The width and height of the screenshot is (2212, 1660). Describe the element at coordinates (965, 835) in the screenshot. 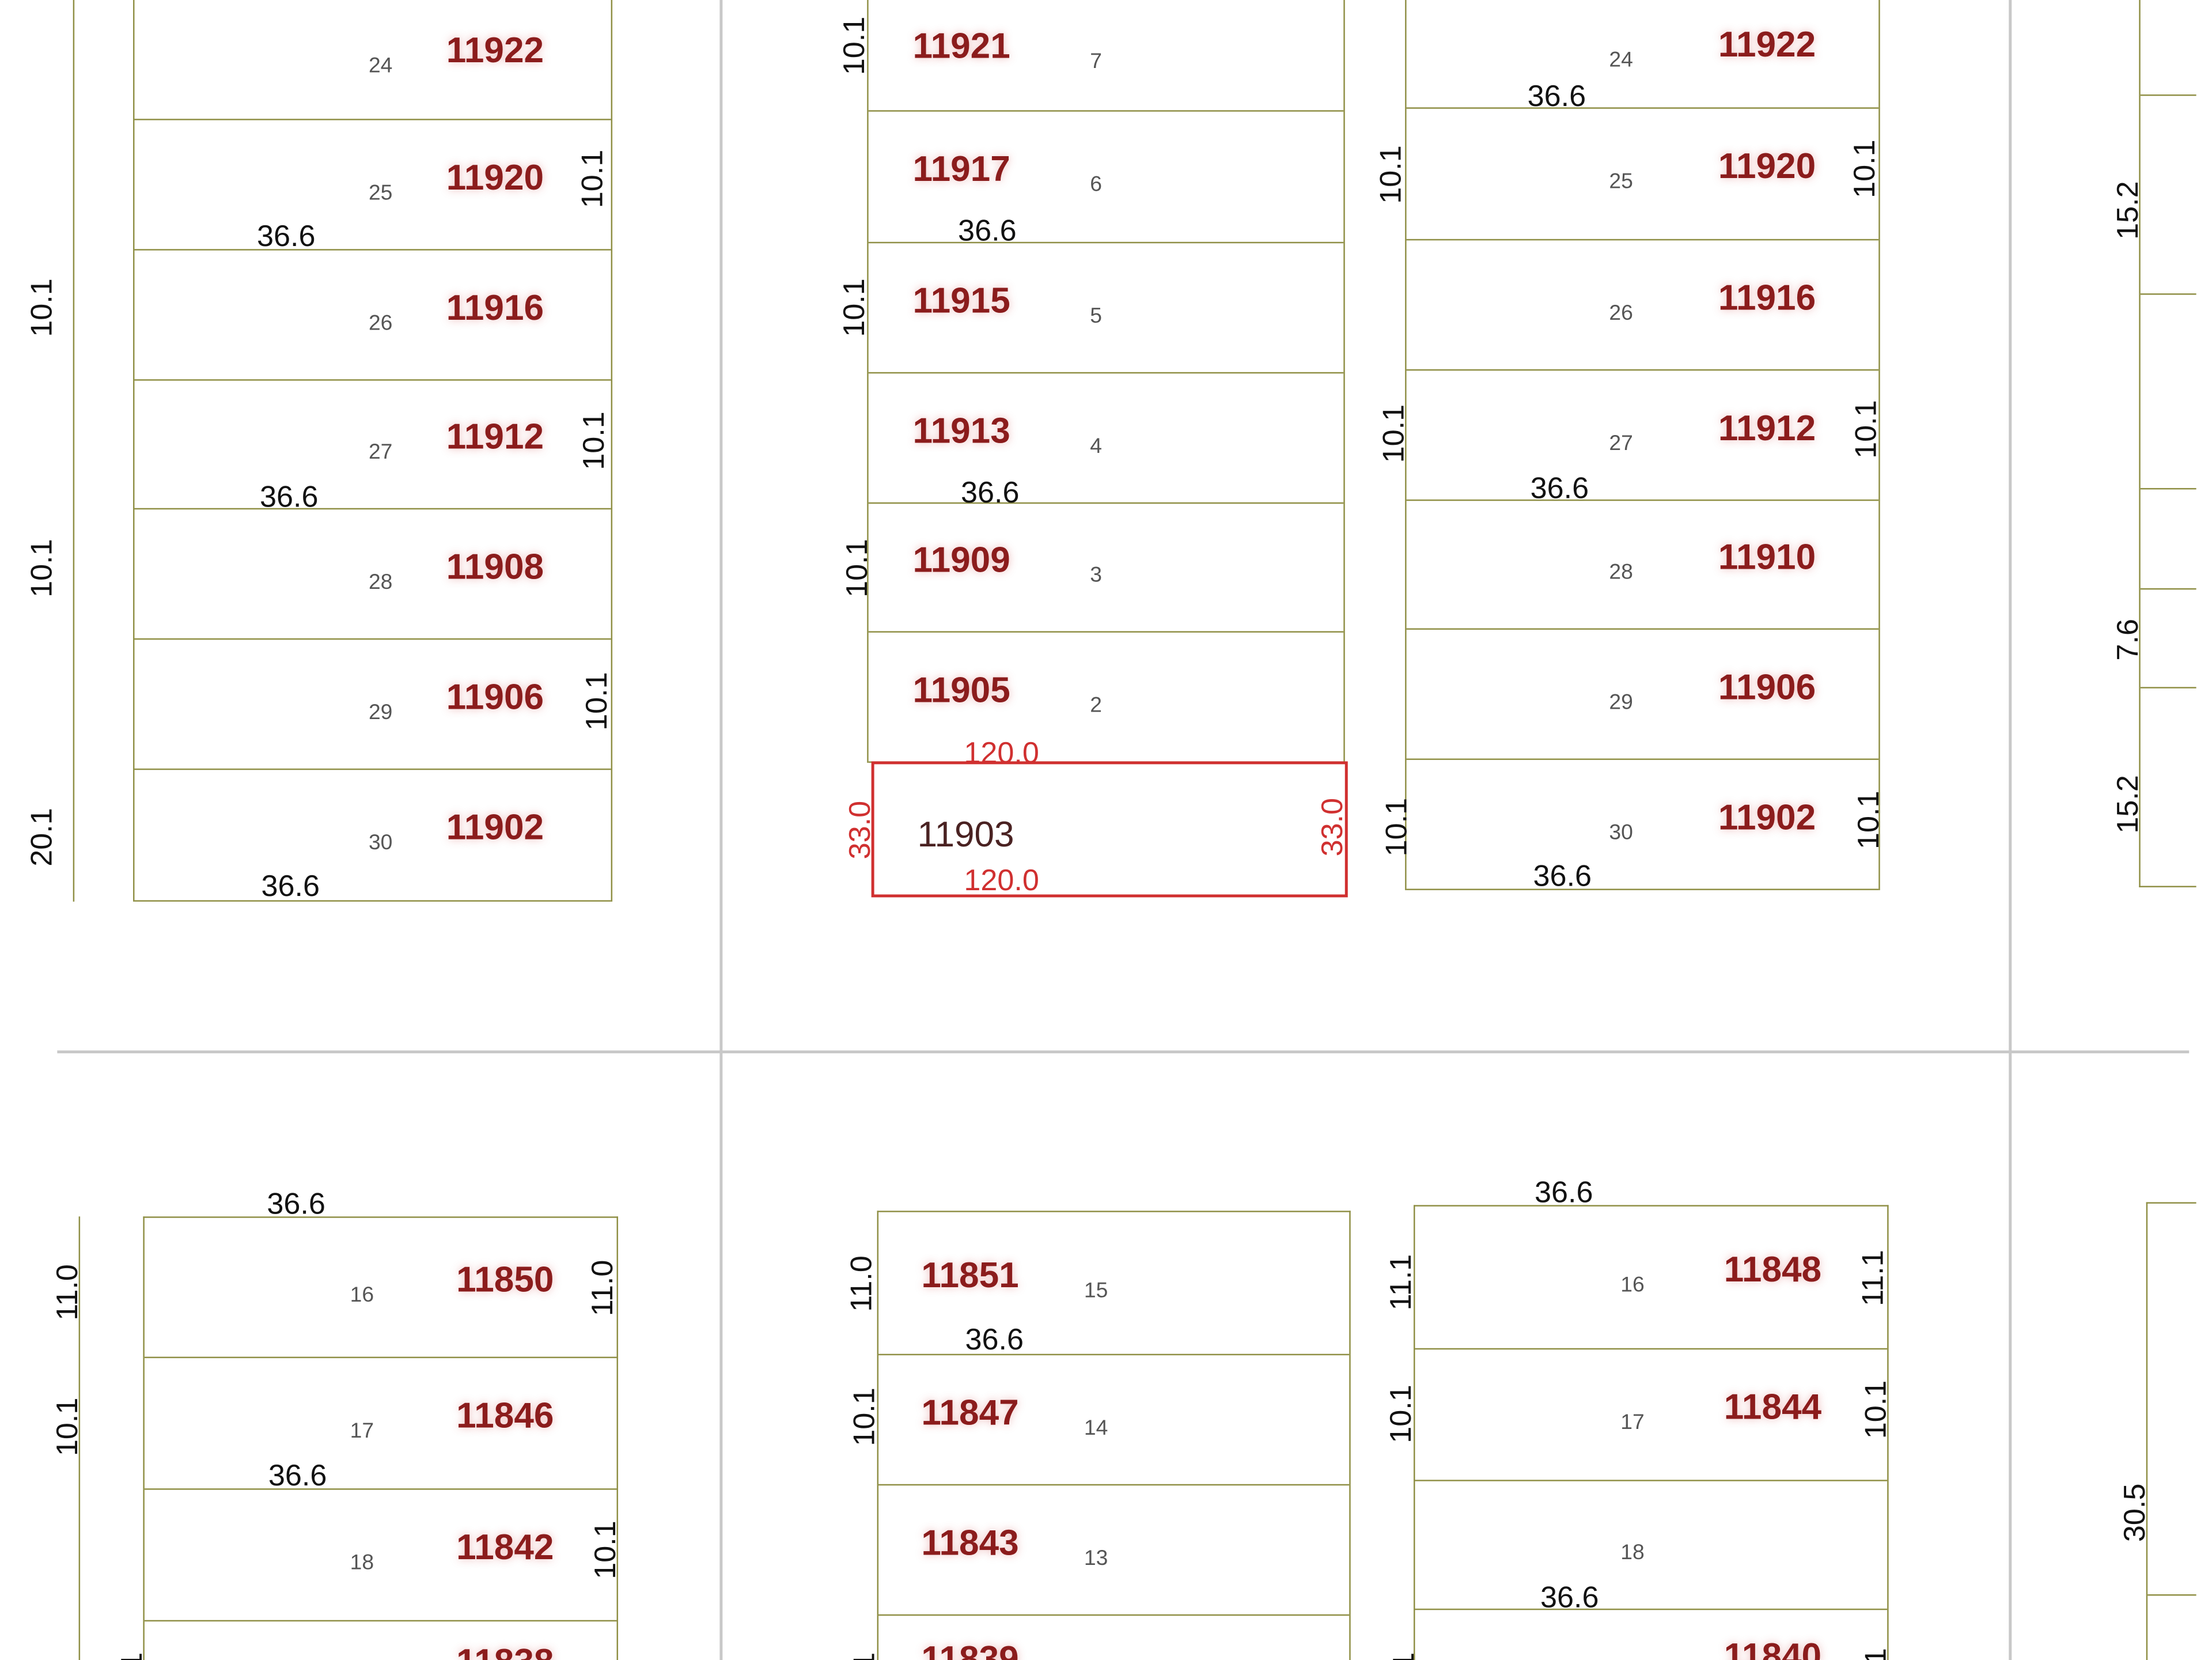

I see `selected-parcel-address: 11903` at that location.